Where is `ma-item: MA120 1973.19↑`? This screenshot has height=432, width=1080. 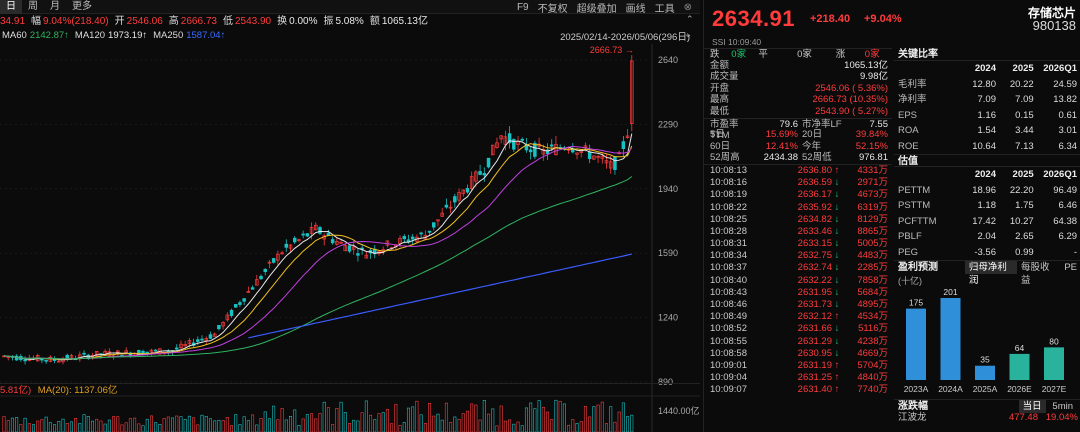 ma-item: MA120 1973.19↑ is located at coordinates (111, 36).